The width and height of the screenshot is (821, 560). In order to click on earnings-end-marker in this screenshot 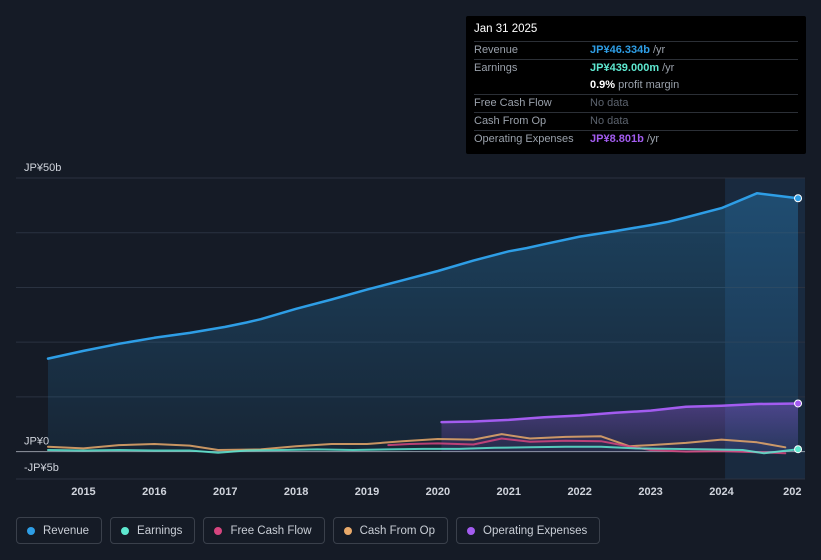, I will do `click(798, 449)`.